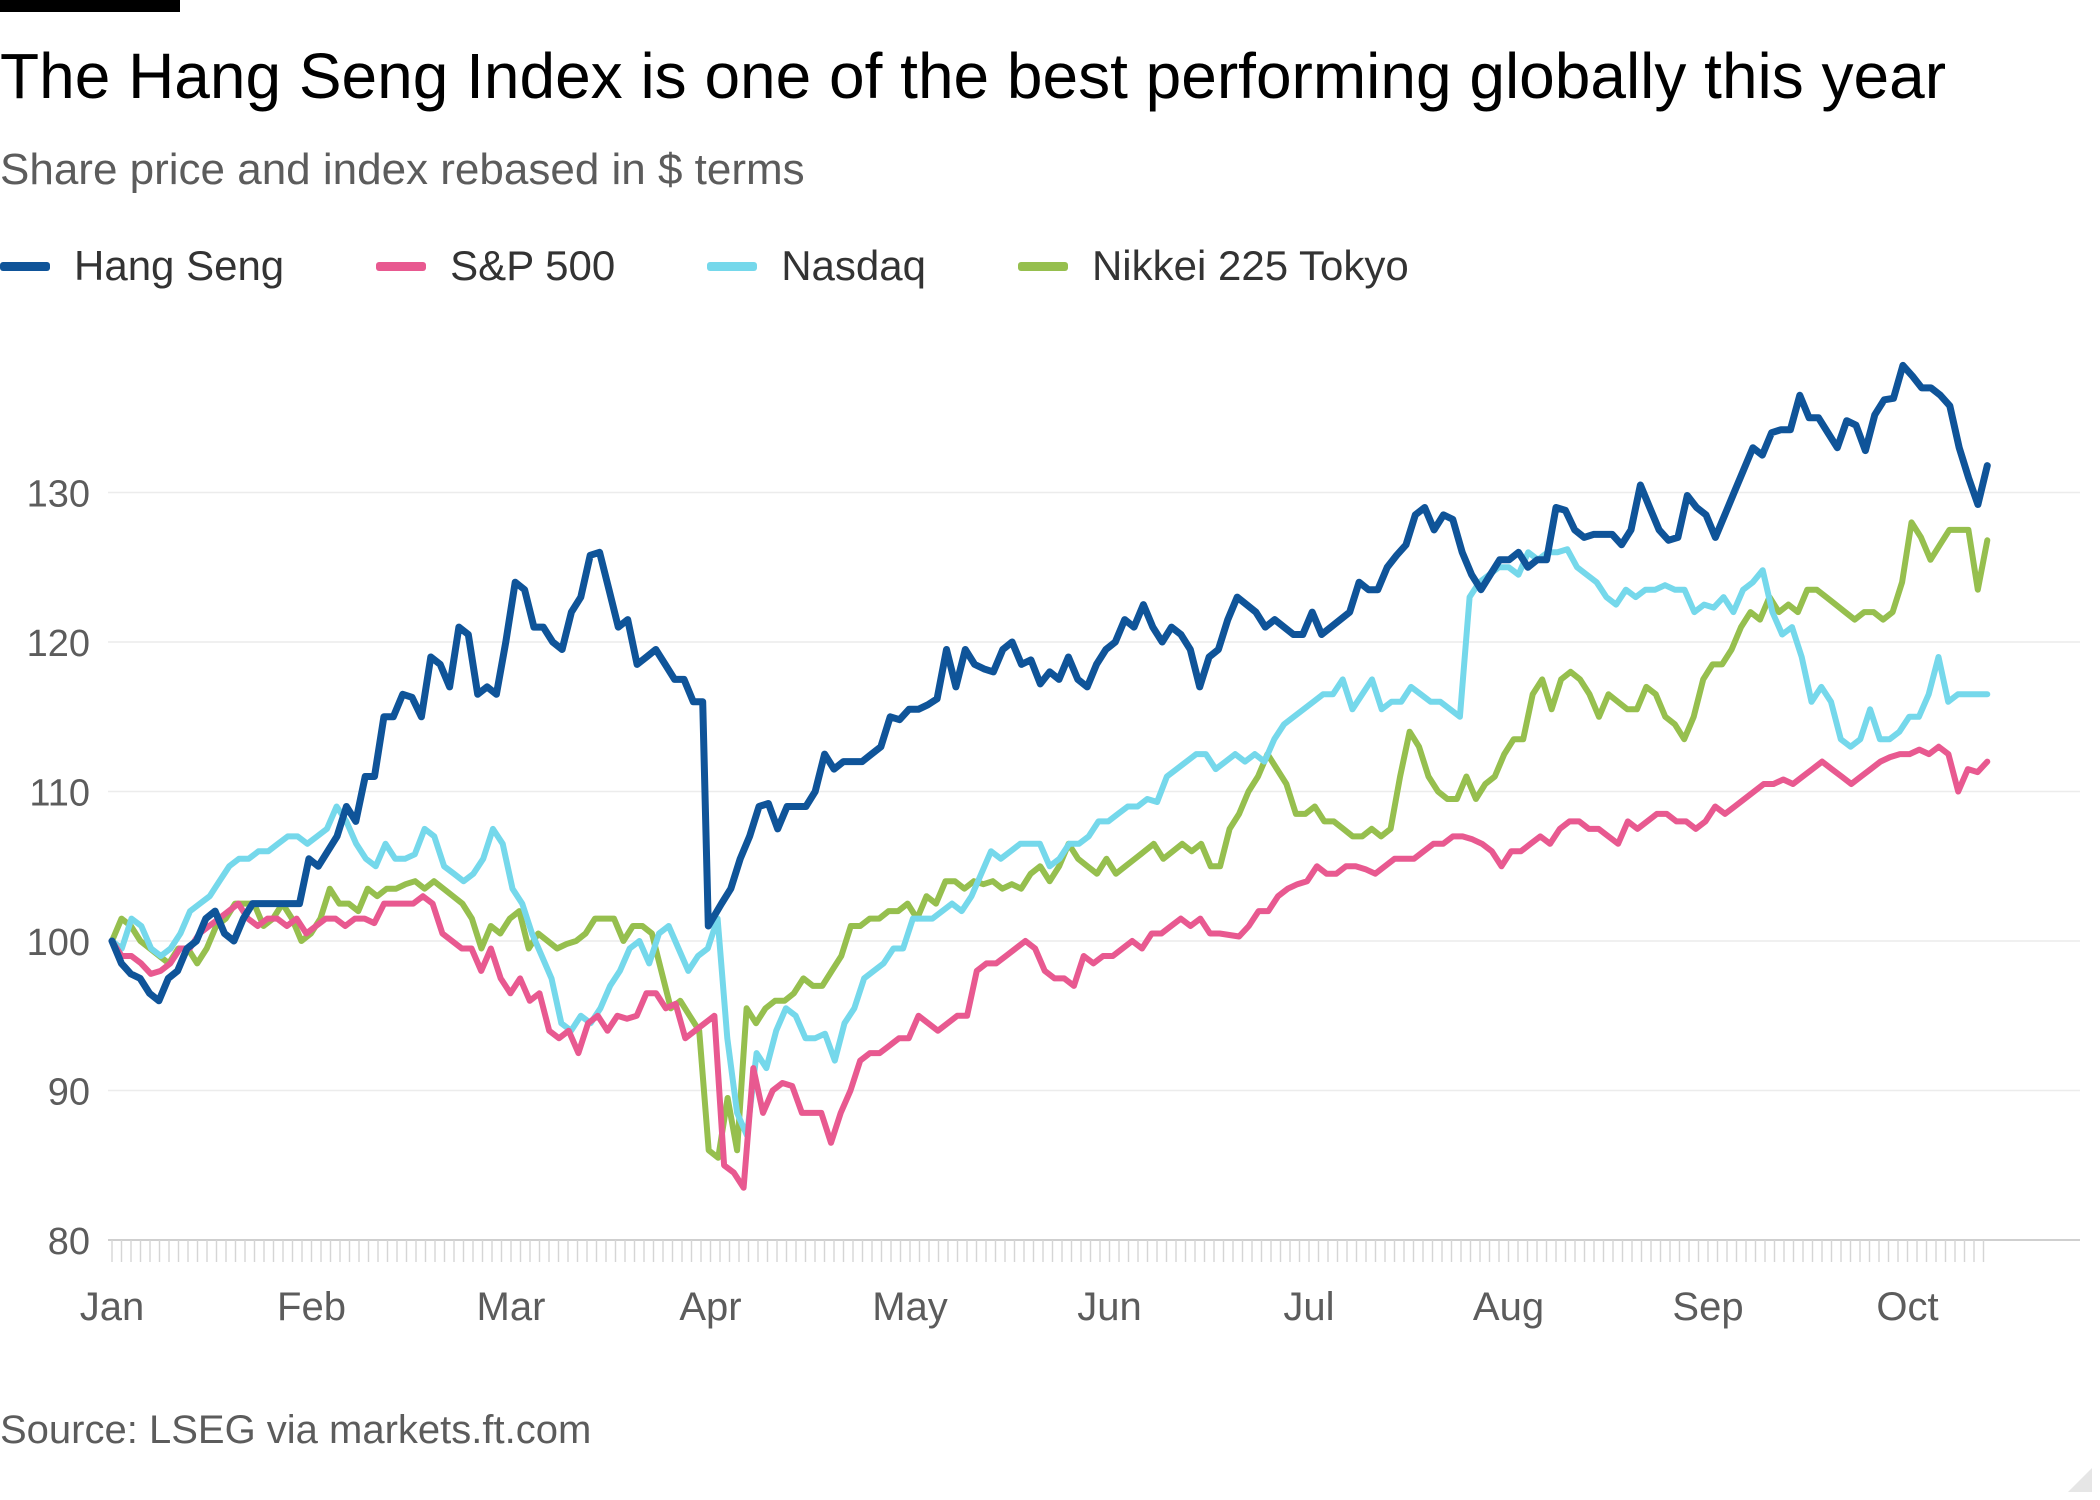 This screenshot has height=1500, width=2100. Describe the element at coordinates (511, 1307) in the screenshot. I see `x-tick-label-mar: Mar` at that location.